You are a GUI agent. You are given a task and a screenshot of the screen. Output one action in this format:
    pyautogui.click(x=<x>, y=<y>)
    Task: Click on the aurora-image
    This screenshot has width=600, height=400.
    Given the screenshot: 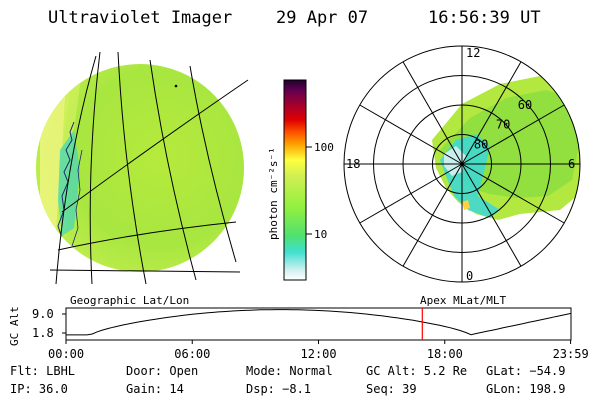 What is the action you would take?
    pyautogui.click(x=506, y=148)
    